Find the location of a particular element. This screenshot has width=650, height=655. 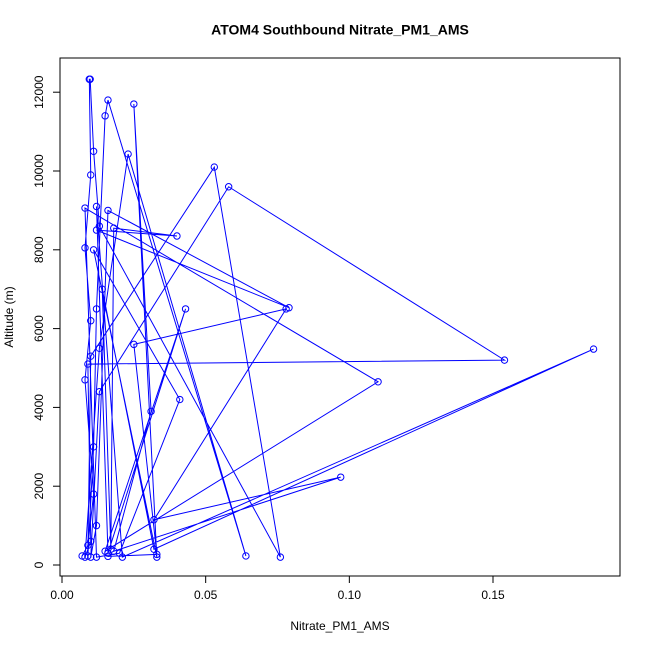

y-tick-label: 2000 is located at coordinates (39, 486).